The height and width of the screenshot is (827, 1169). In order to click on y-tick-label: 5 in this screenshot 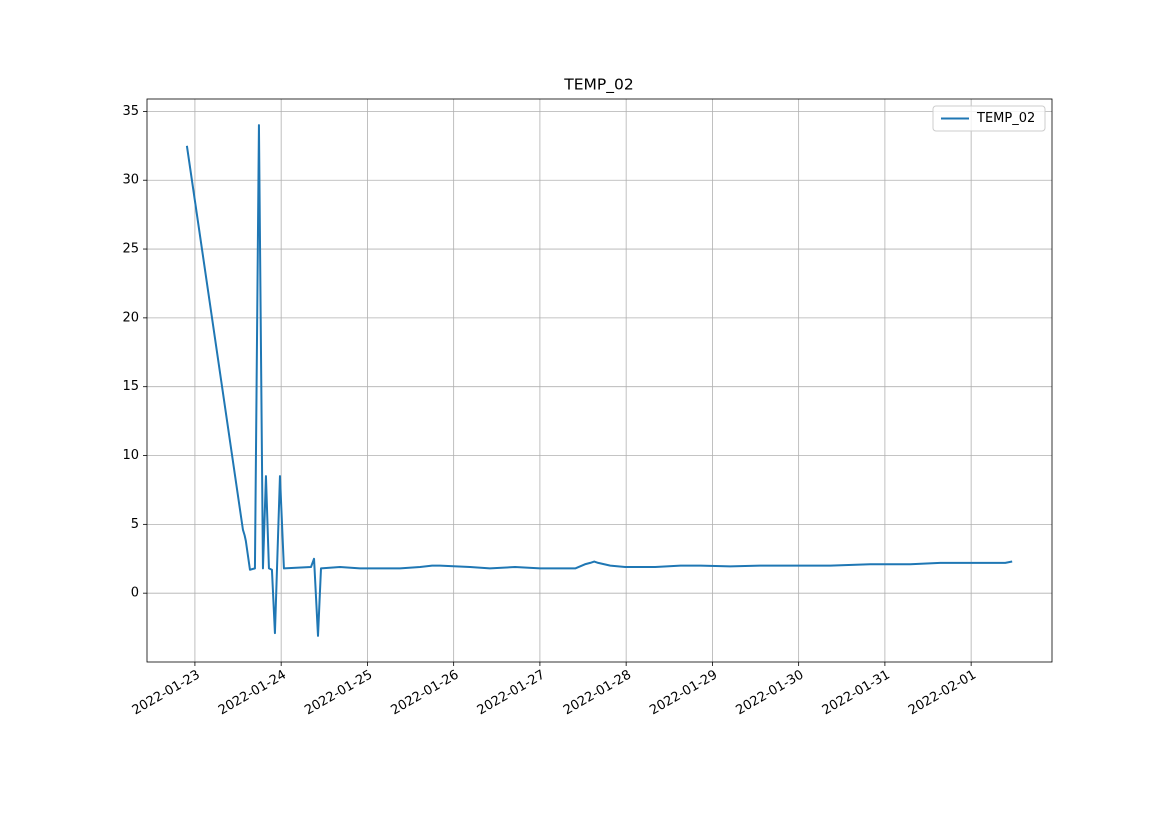, I will do `click(135, 524)`.